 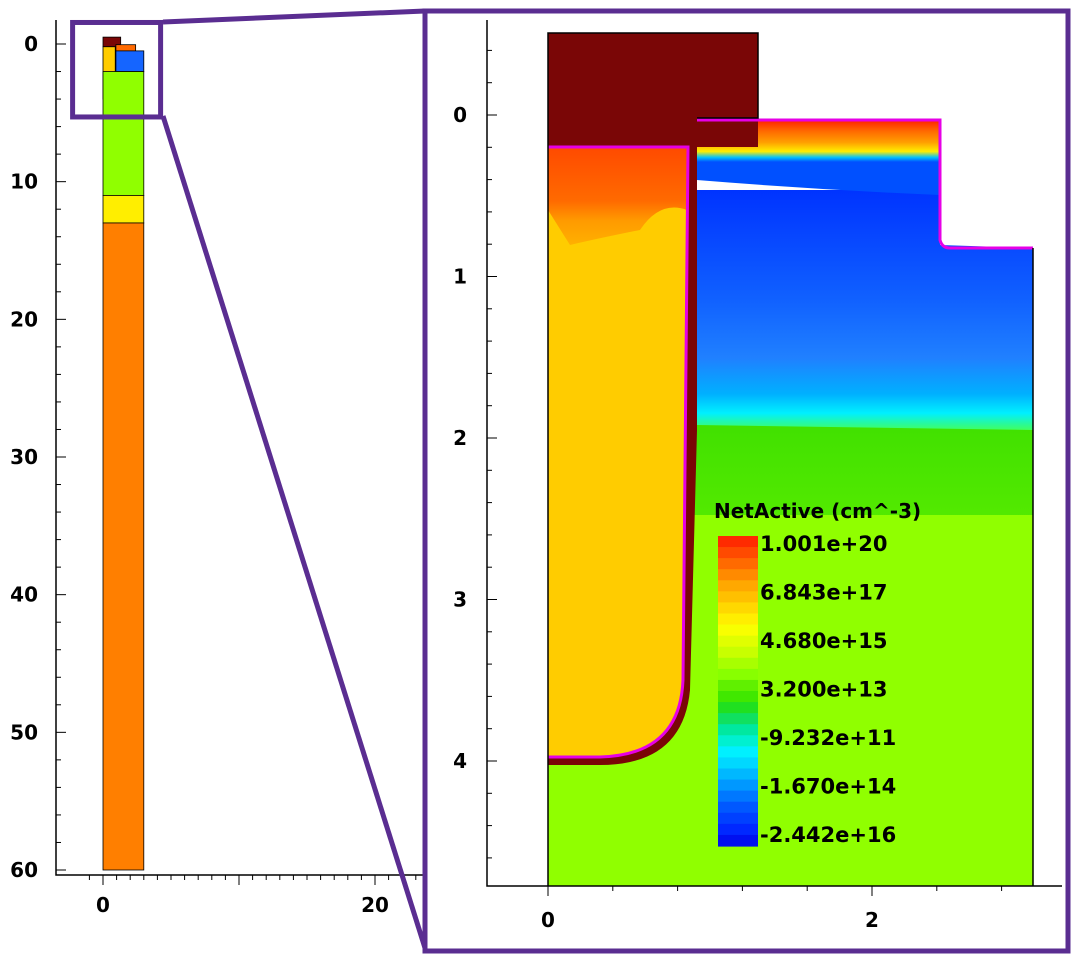 What do you see at coordinates (24, 870) in the screenshot?
I see `y-tick-label: 60` at bounding box center [24, 870].